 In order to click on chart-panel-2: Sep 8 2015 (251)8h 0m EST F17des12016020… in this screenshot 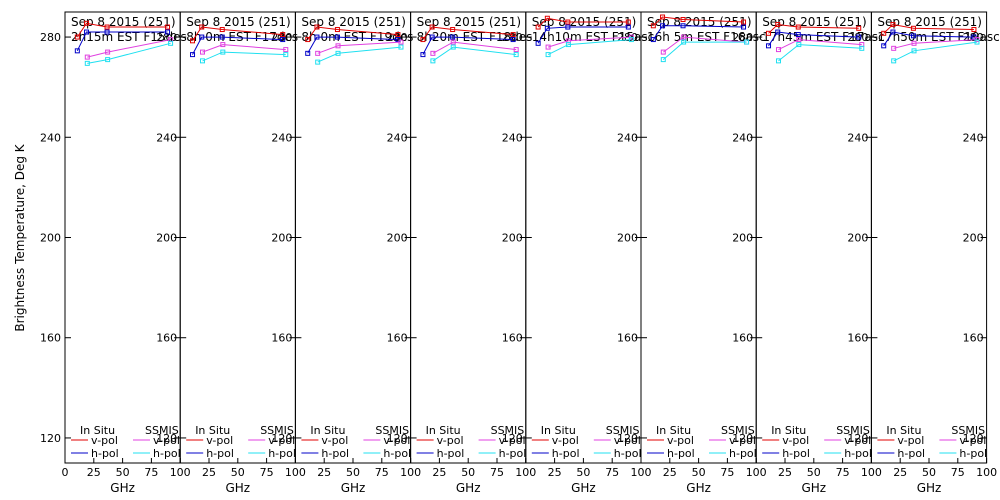, I will do `click(242, 253)`.